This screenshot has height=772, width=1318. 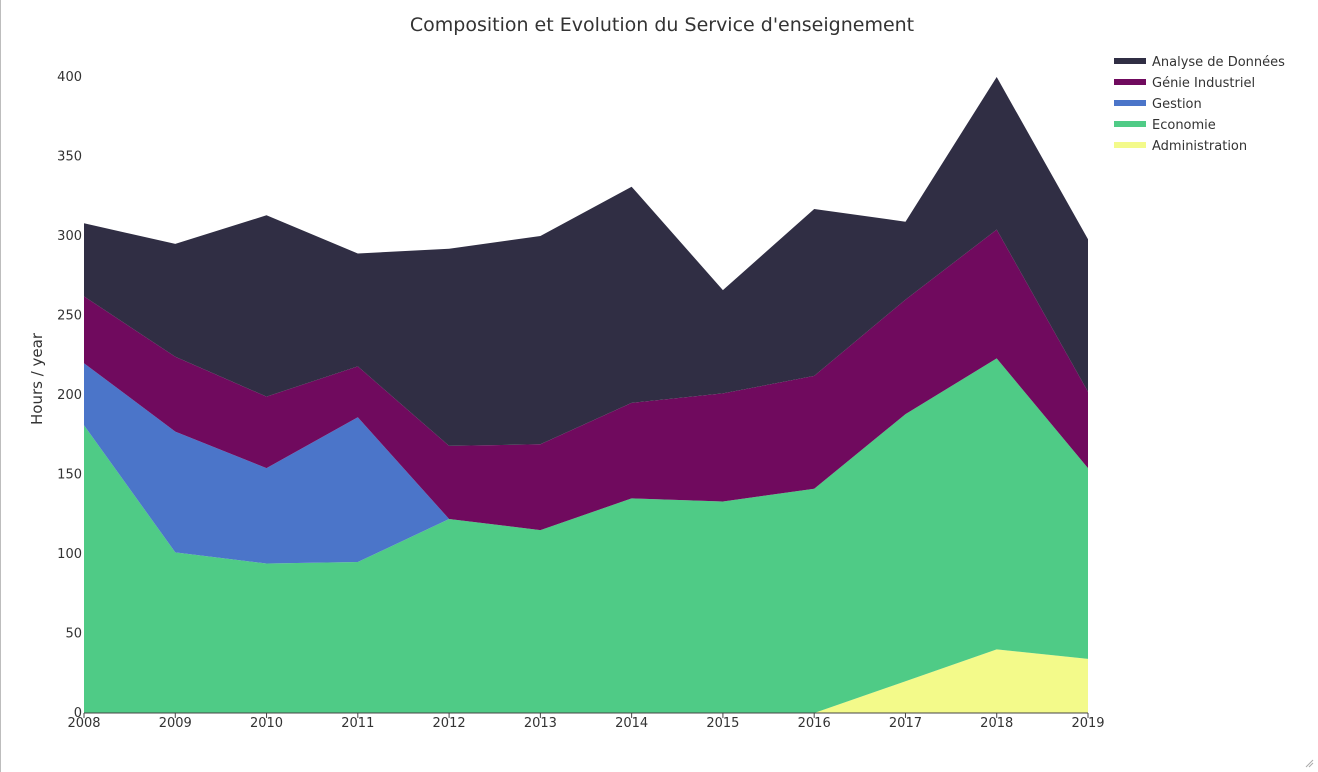 I want to click on x-tick-label: 2011, so click(x=357, y=723).